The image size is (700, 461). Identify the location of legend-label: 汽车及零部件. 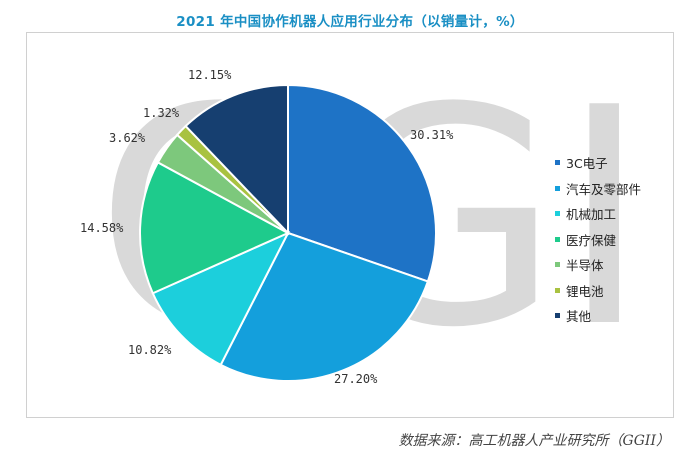
(604, 189).